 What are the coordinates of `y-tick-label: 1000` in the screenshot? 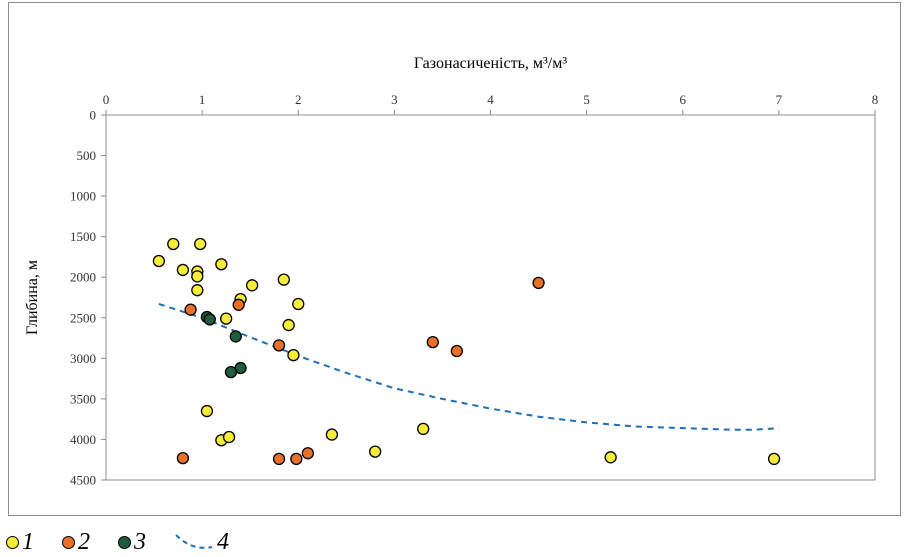 It's located at (83, 196).